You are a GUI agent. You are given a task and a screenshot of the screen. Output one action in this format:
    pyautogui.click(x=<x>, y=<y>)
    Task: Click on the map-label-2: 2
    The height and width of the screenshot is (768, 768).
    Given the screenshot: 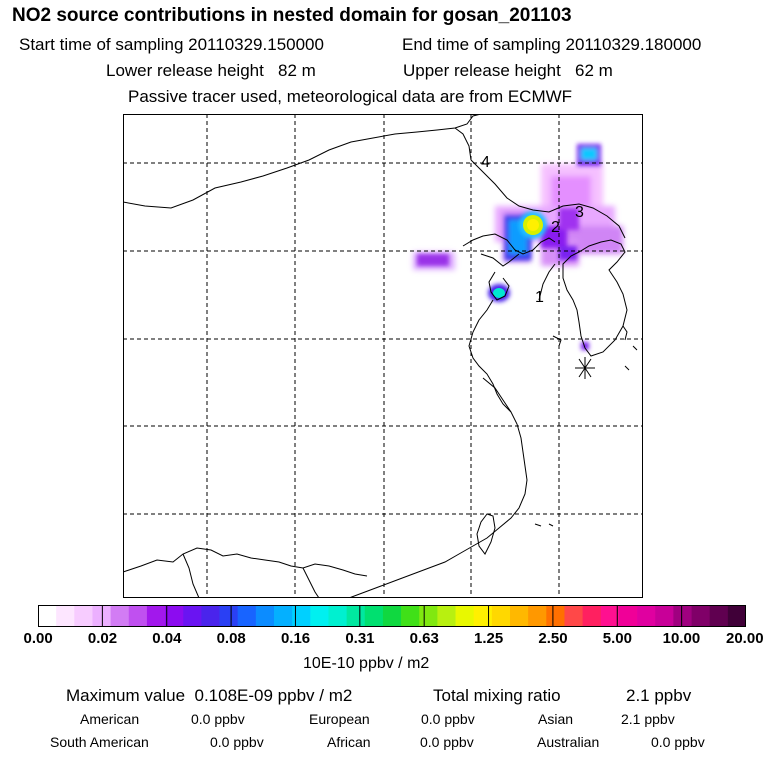 What is the action you would take?
    pyautogui.click(x=555, y=227)
    